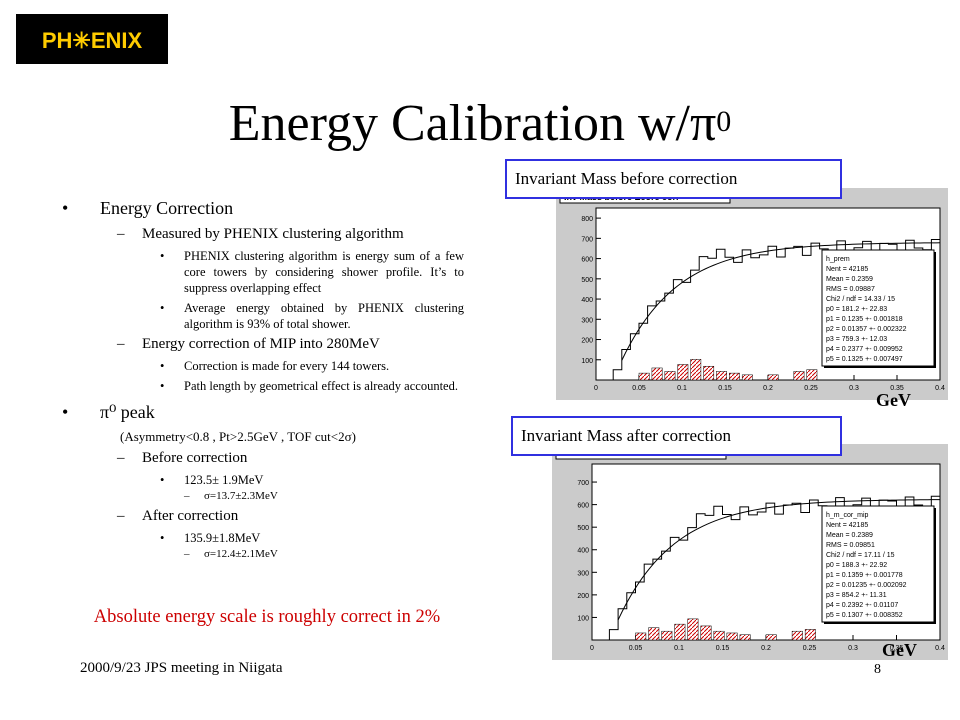 This screenshot has height=720, width=960. What do you see at coordinates (860, 555) in the screenshot?
I see `stats-line: Chi2 / ndf = 17.11 / 15` at bounding box center [860, 555].